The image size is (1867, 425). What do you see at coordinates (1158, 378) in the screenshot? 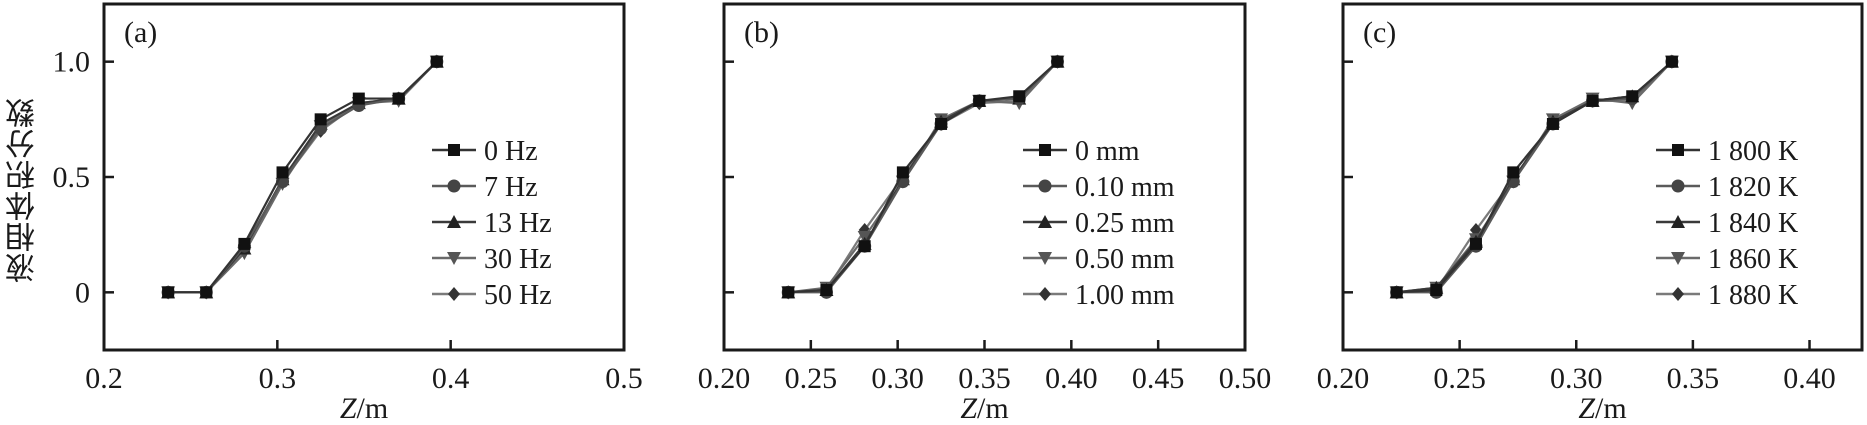
I see `x-tick-label: 0.45` at bounding box center [1158, 378].